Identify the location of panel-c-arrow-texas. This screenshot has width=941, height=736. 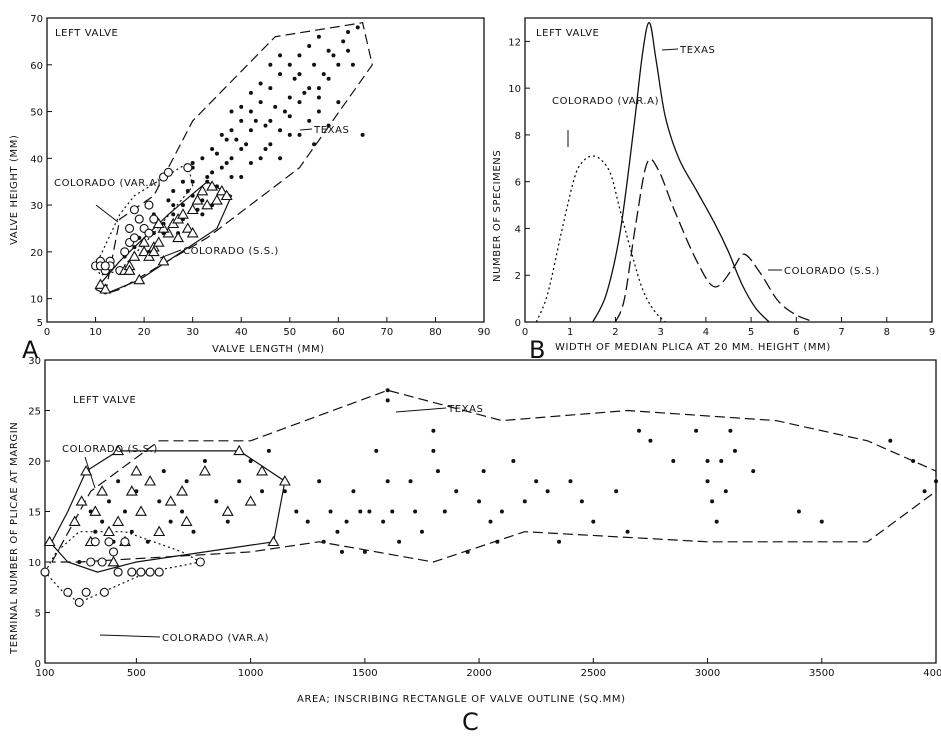
(421, 410).